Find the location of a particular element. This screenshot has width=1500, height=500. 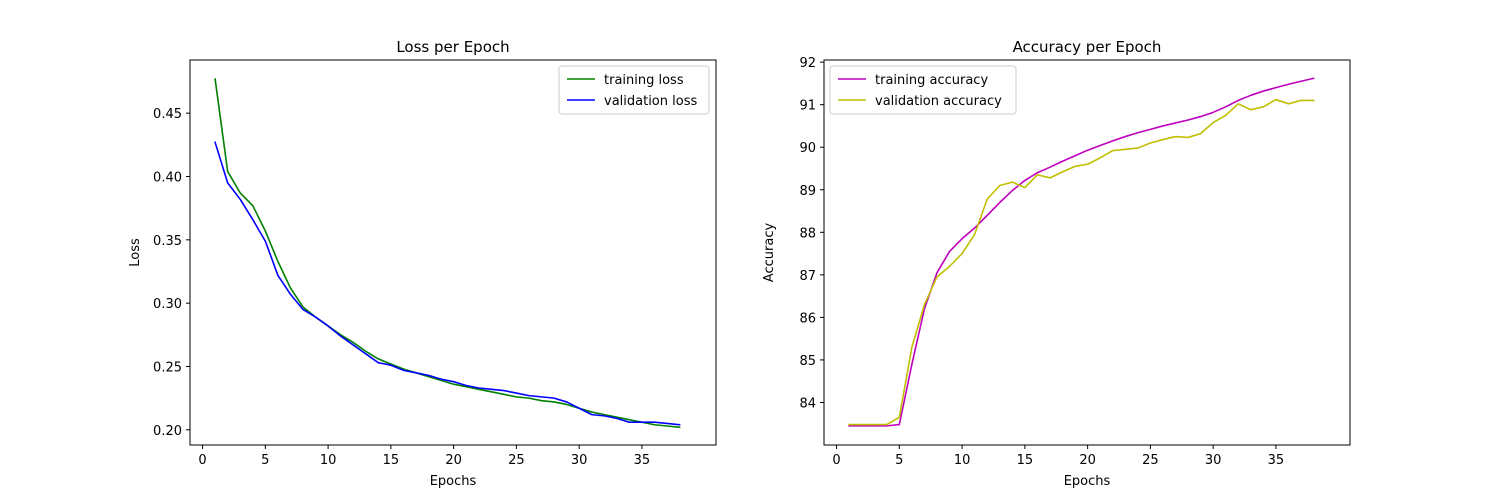

loss-x-tick-label: 25 is located at coordinates (516, 460).